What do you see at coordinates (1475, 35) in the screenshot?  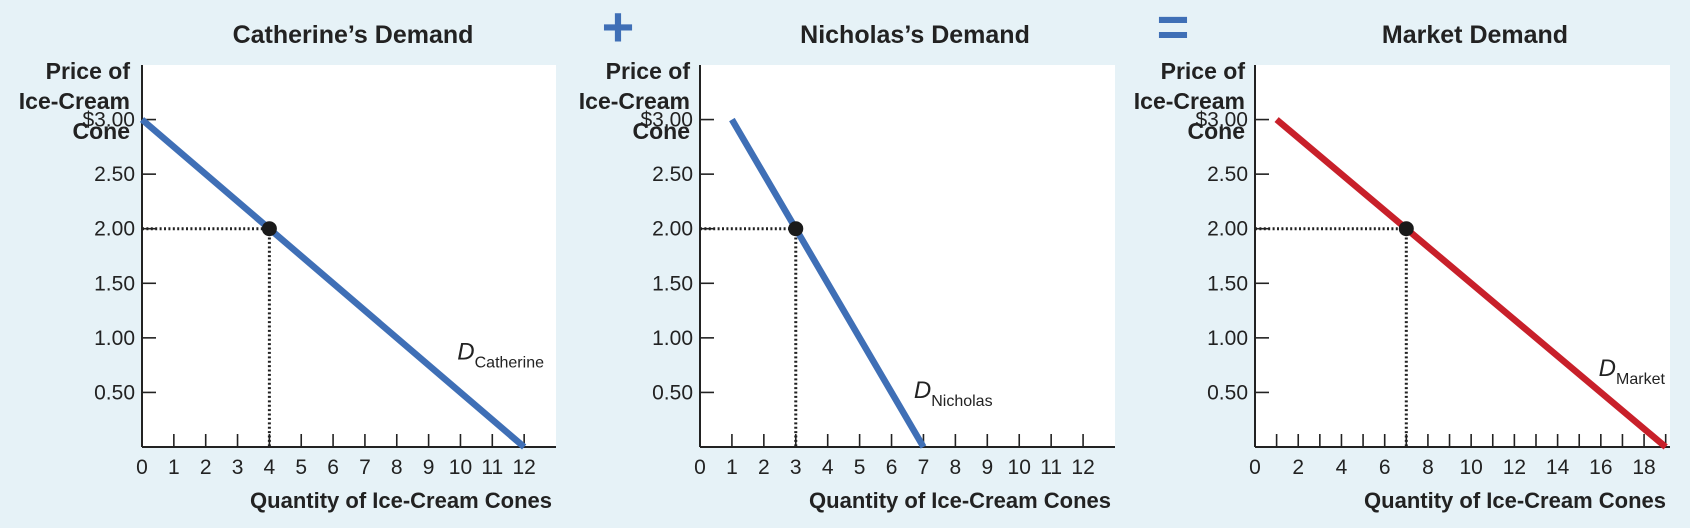 I see `chart-title: Market Demand` at bounding box center [1475, 35].